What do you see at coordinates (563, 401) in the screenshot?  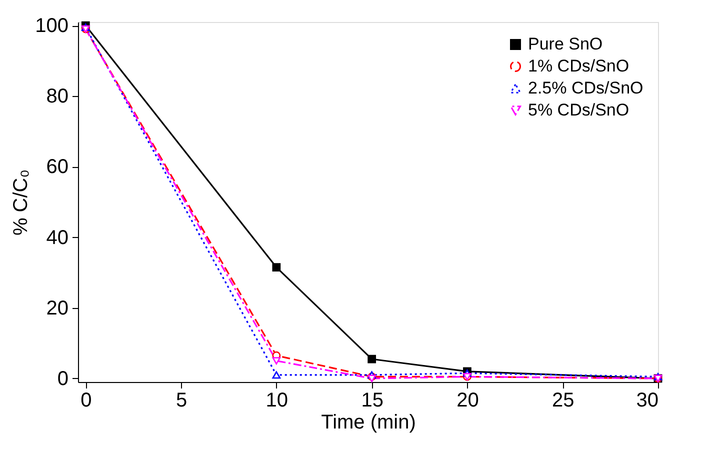 I see `x-tick-label: 25` at bounding box center [563, 401].